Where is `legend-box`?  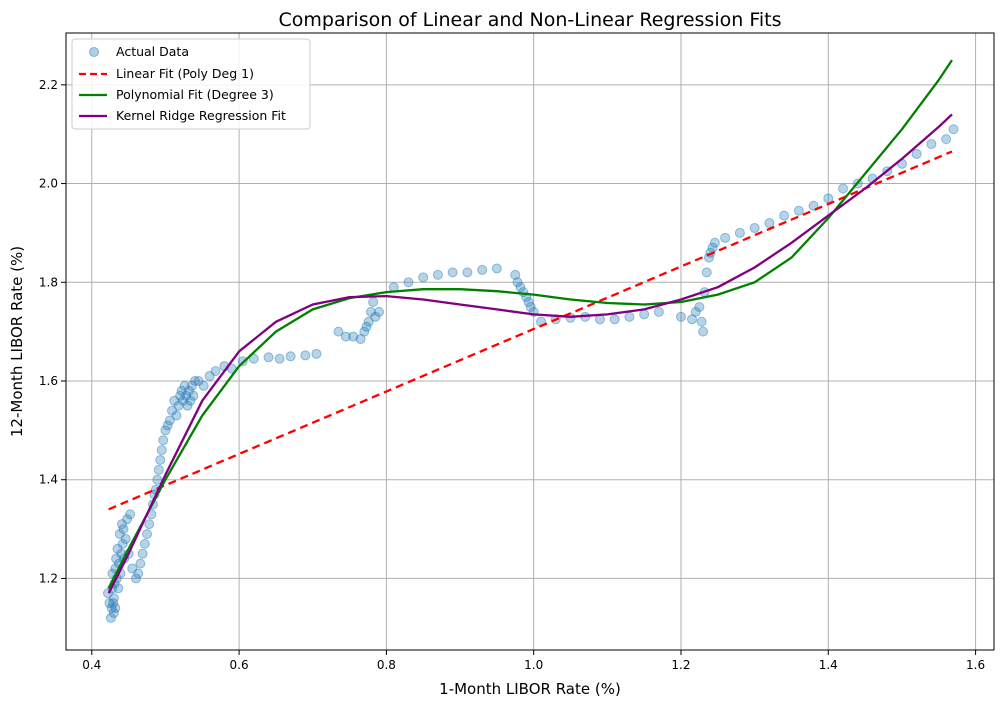 legend-box is located at coordinates (191, 84).